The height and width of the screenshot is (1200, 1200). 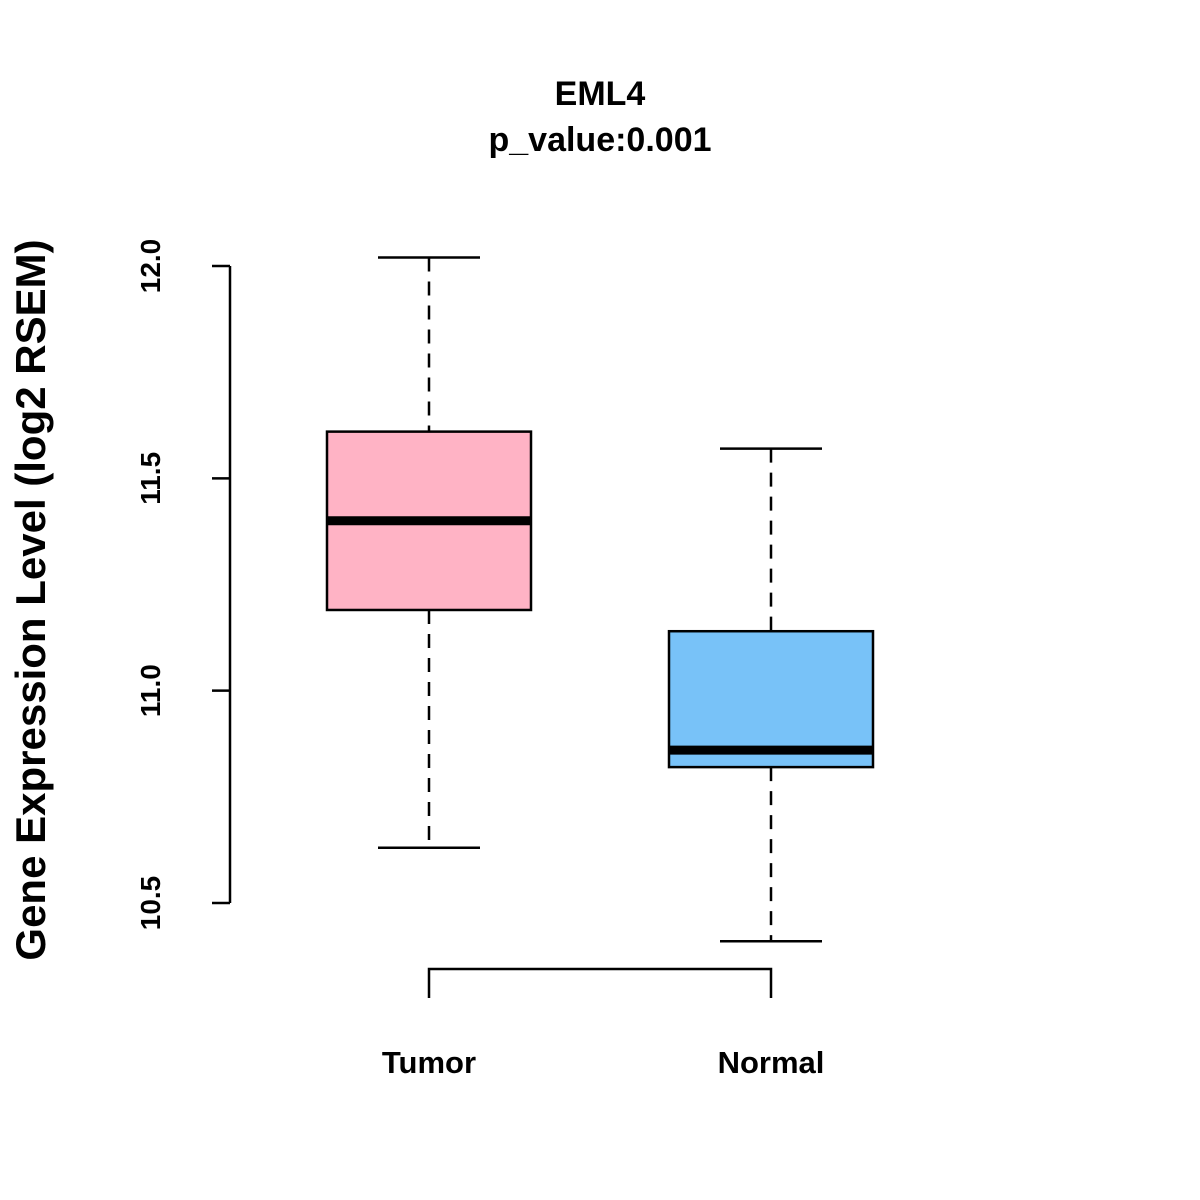 What do you see at coordinates (600, 94) in the screenshot?
I see `chart-title: EML4` at bounding box center [600, 94].